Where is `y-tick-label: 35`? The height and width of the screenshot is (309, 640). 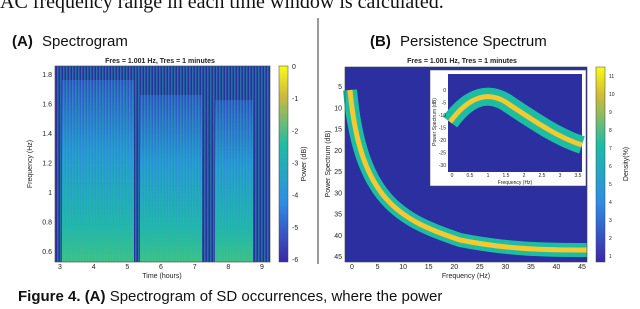
y-tick-label: 35 is located at coordinates (338, 215).